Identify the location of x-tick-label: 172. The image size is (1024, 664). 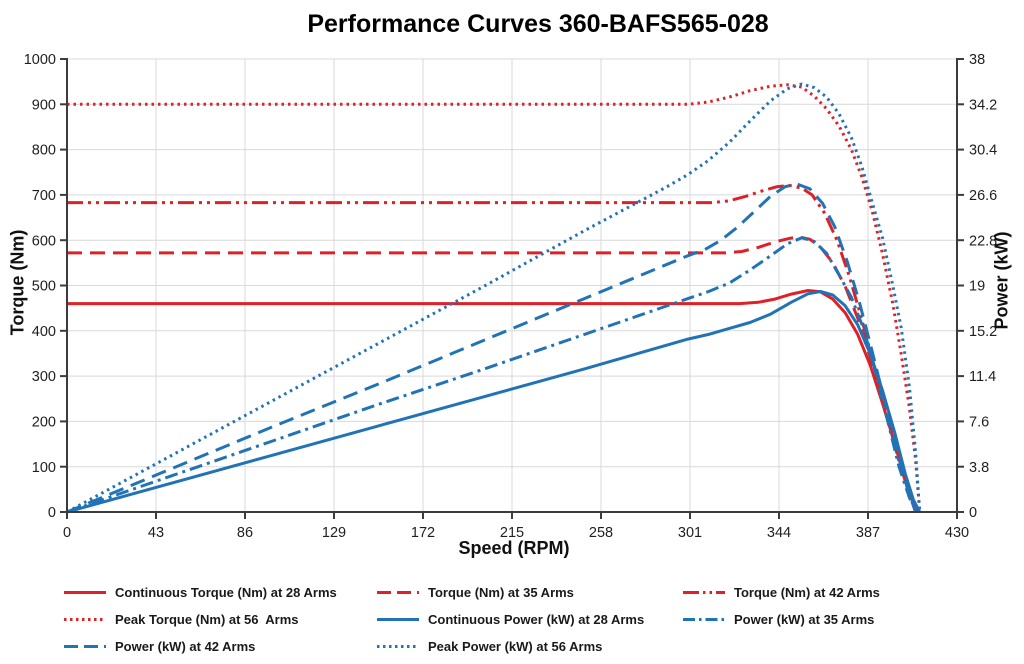
(423, 533).